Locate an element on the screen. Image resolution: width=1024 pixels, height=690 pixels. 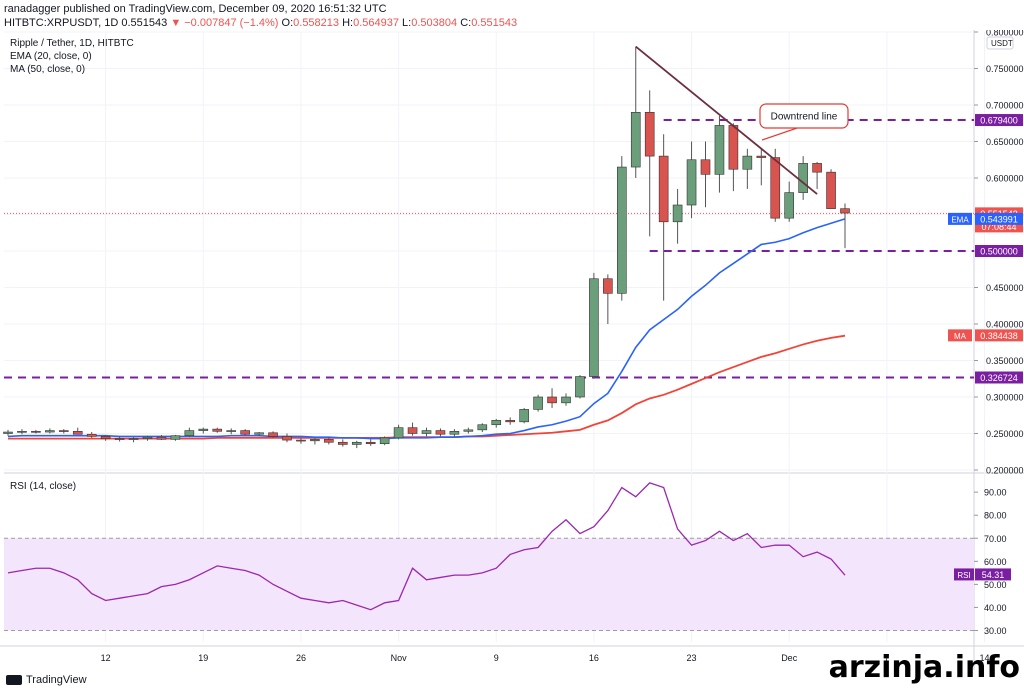
high-value: 0.564937 is located at coordinates (376, 23).